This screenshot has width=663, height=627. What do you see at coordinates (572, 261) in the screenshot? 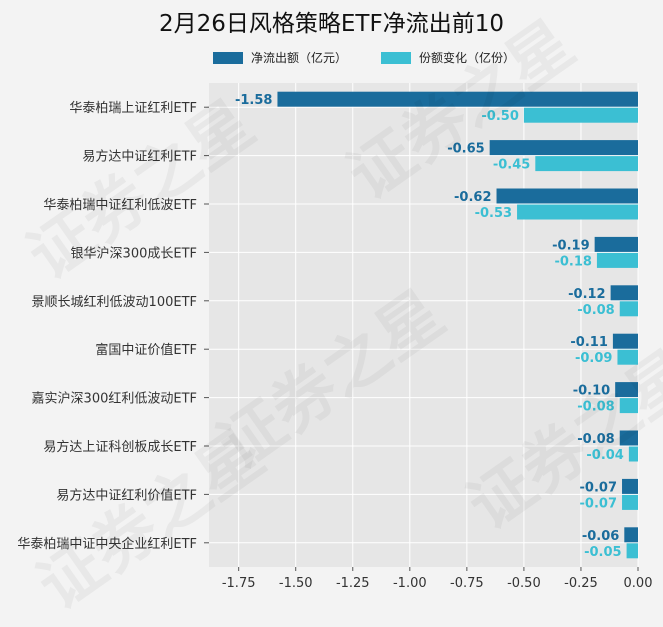
I see `data-label-share-change: -0.18` at bounding box center [572, 261].